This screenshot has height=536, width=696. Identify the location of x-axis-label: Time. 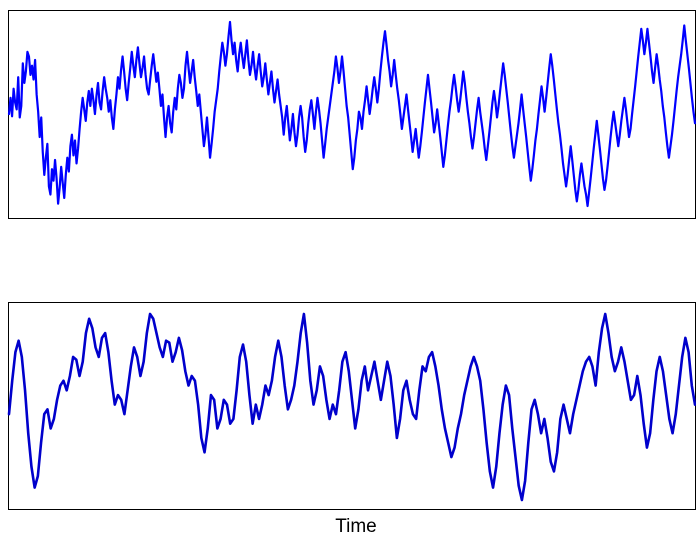
(356, 526).